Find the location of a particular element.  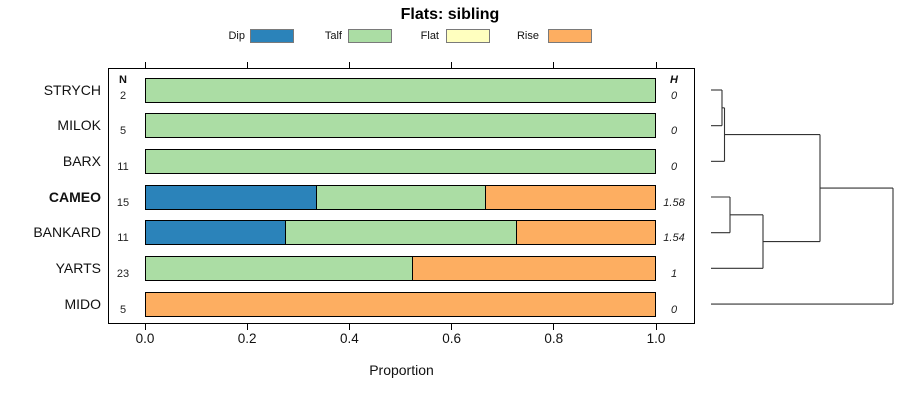

dendrogram is located at coordinates (802, 197).